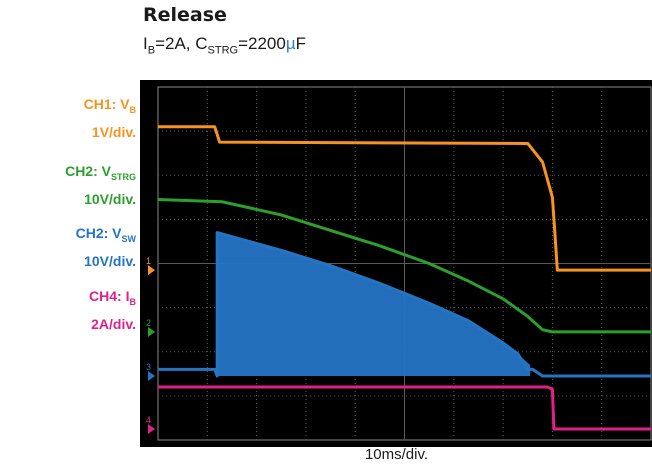  Describe the element at coordinates (151, 376) in the screenshot. I see `channel-3-marker` at that location.